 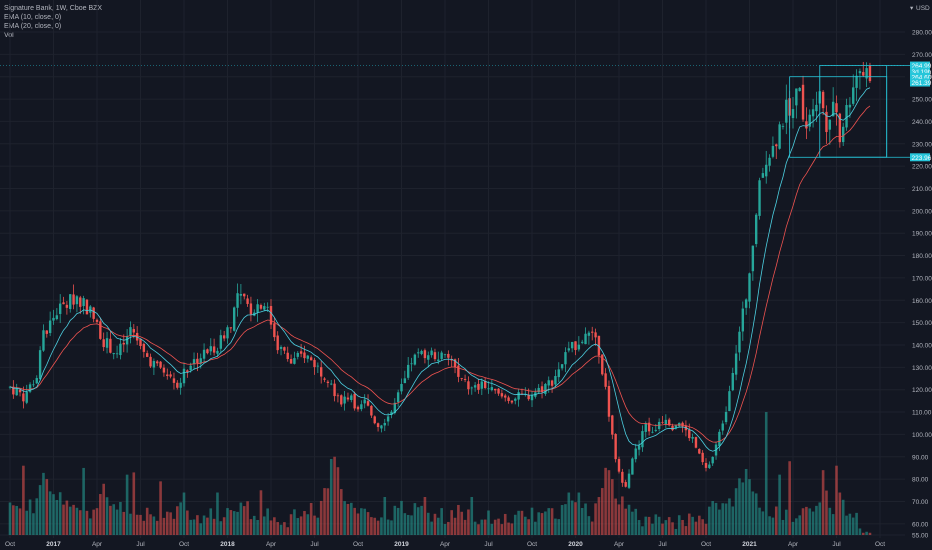 I want to click on legend-ema10: EMA (10, close, 0), so click(x=33, y=17).